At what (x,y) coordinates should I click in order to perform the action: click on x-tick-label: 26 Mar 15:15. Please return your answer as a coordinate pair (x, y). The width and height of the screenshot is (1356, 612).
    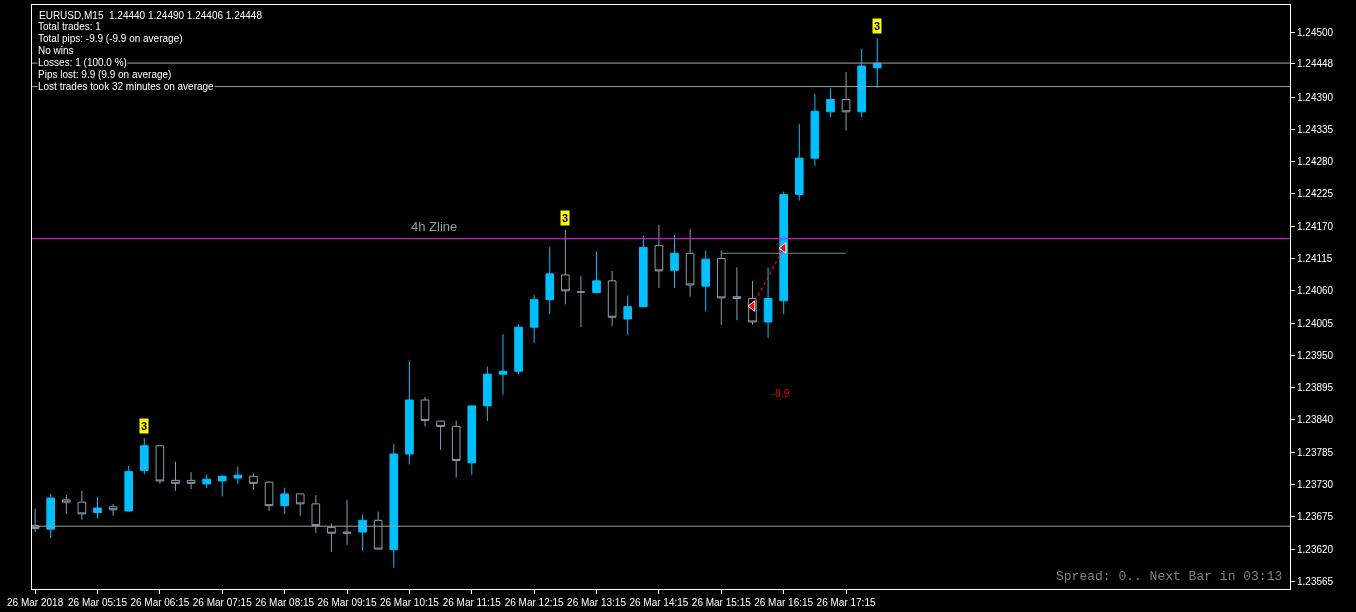
    Looking at the image, I should click on (721, 602).